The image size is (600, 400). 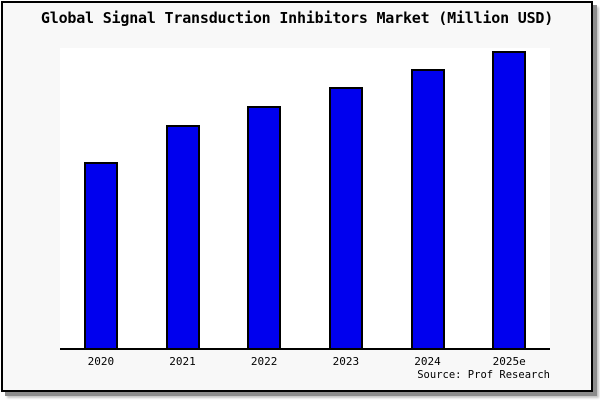 I want to click on bar-slot-2024, so click(x=428, y=199).